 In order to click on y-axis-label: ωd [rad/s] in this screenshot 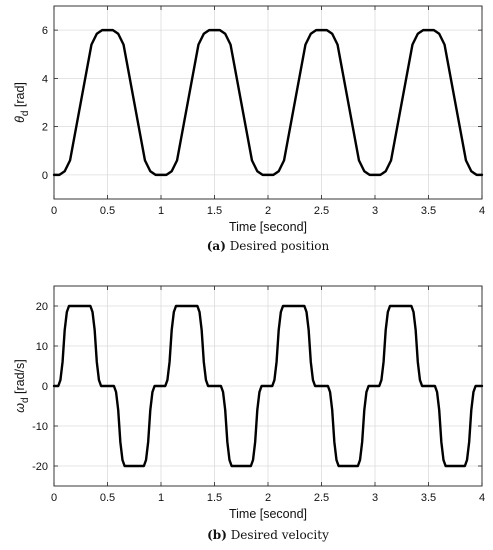, I will do `click(22, 386)`.